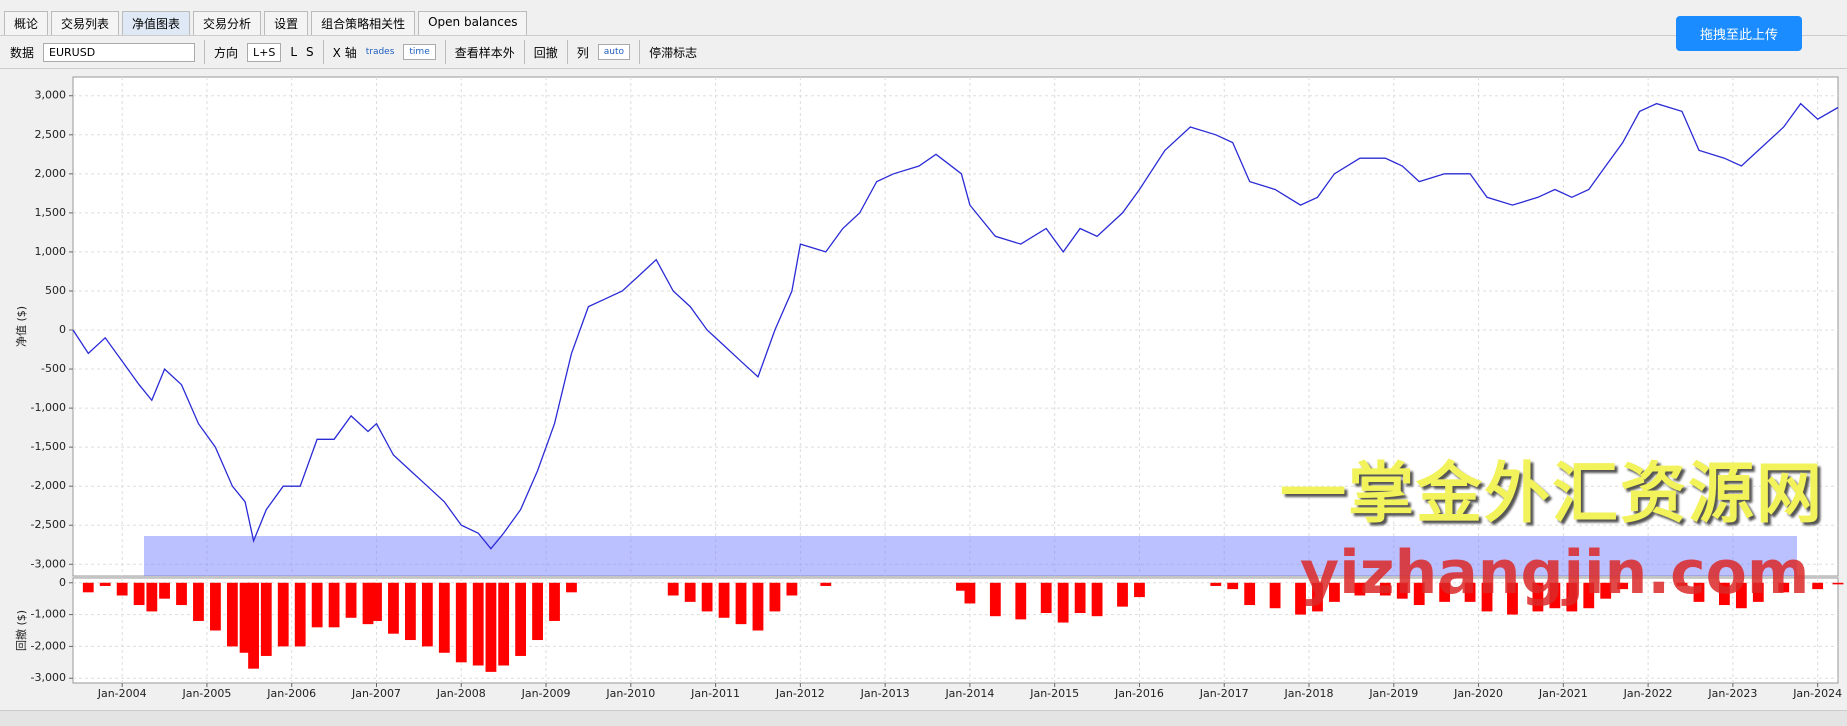  Describe the element at coordinates (48, 563) in the screenshot. I see `y-tick-label: -3,000` at that location.